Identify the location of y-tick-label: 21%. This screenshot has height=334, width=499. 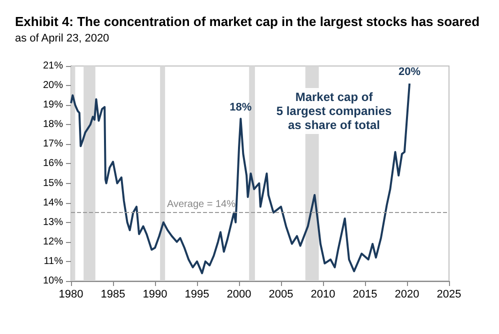
(53, 66).